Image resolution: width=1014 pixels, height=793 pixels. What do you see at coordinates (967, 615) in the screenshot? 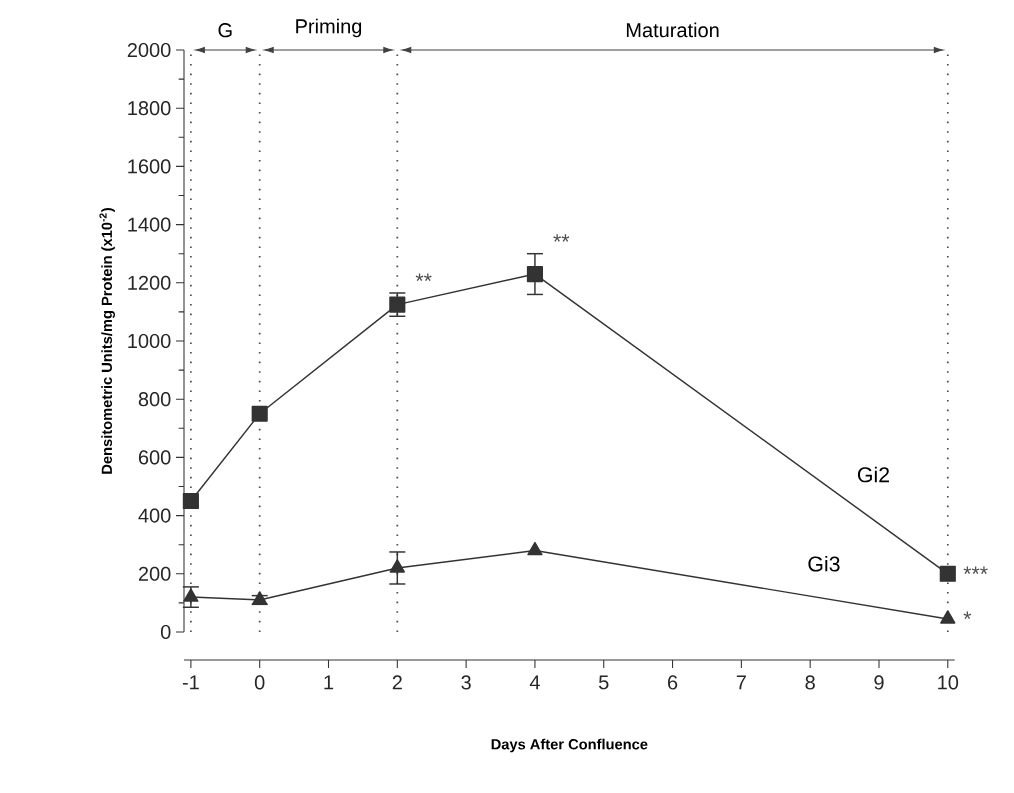
I see `annotation: *` at bounding box center [967, 615].